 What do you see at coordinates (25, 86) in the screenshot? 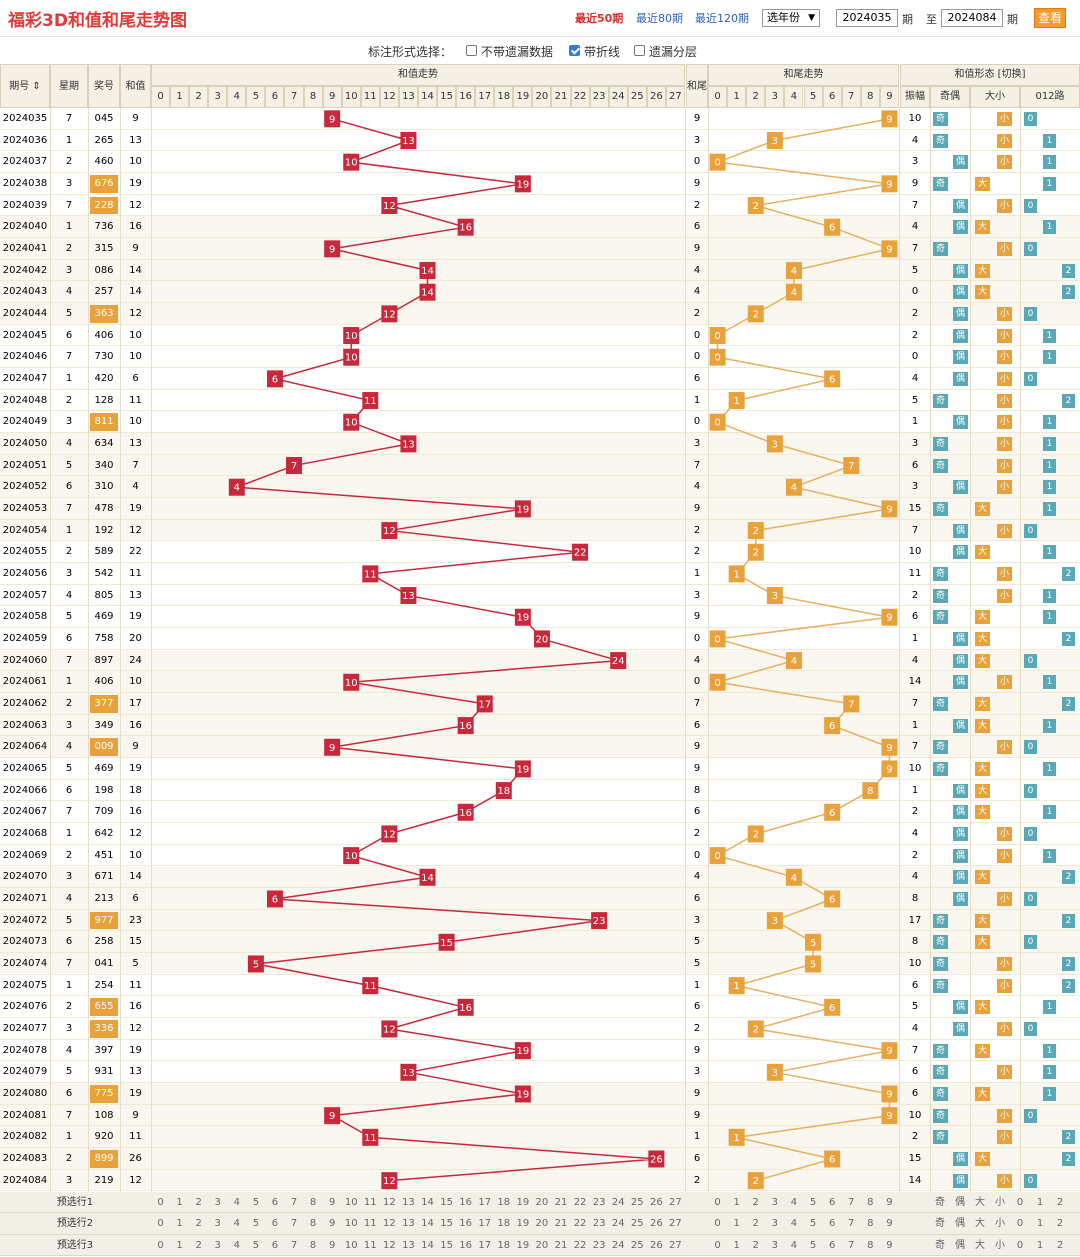
I see `period-header: 期号 ⇕` at bounding box center [25, 86].